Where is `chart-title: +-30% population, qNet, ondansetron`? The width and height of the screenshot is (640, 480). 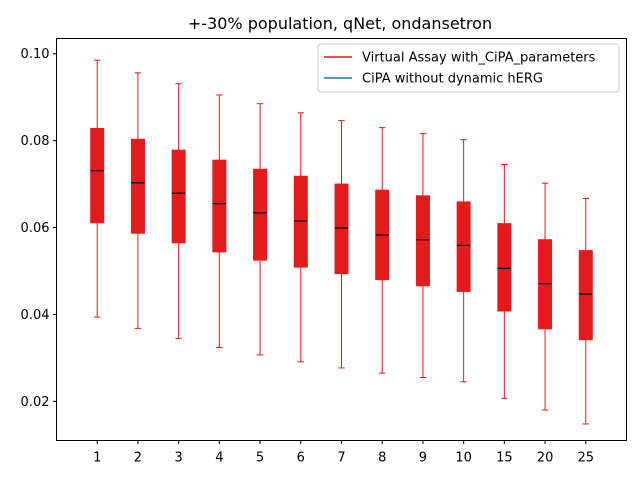 chart-title: +-30% population, qNet, ondansetron is located at coordinates (340, 23).